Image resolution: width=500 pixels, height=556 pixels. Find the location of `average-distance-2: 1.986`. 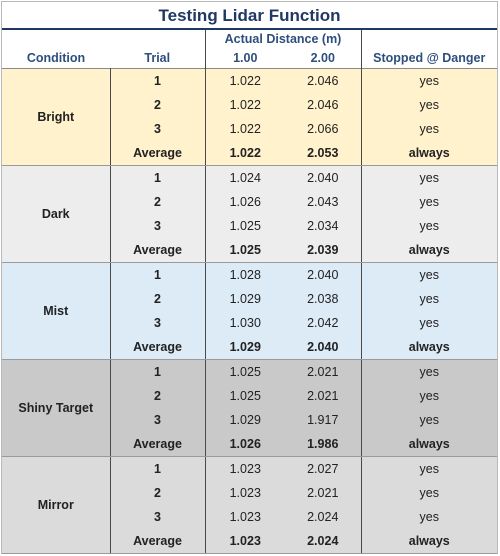

average-distance-2: 1.986 is located at coordinates (323, 444).